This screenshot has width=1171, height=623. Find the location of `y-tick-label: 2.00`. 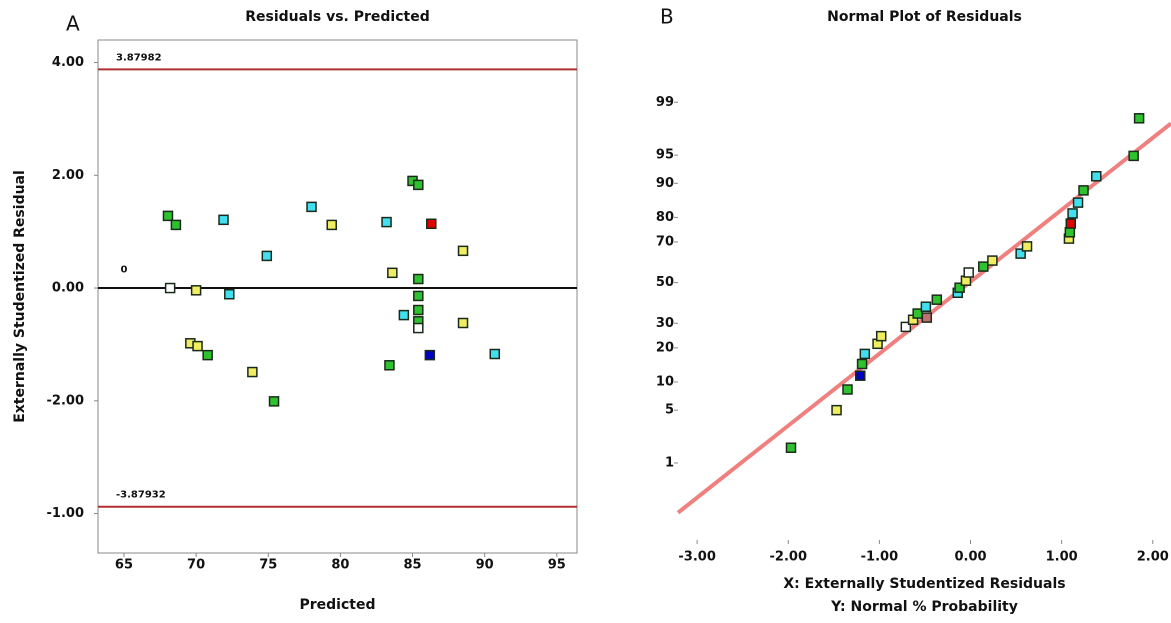

y-tick-label: 2.00 is located at coordinates (68, 175).